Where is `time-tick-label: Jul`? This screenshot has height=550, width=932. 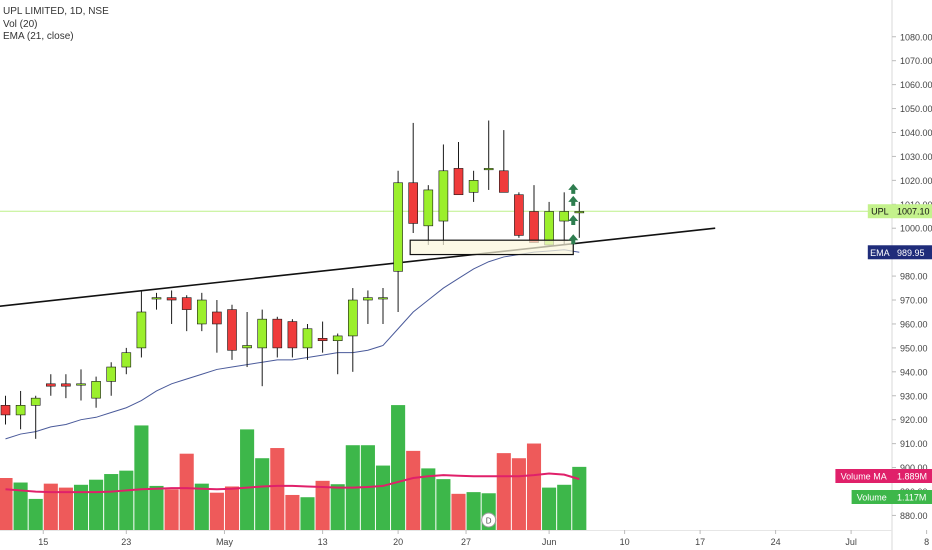 time-tick-label: Jul is located at coordinates (851, 542).